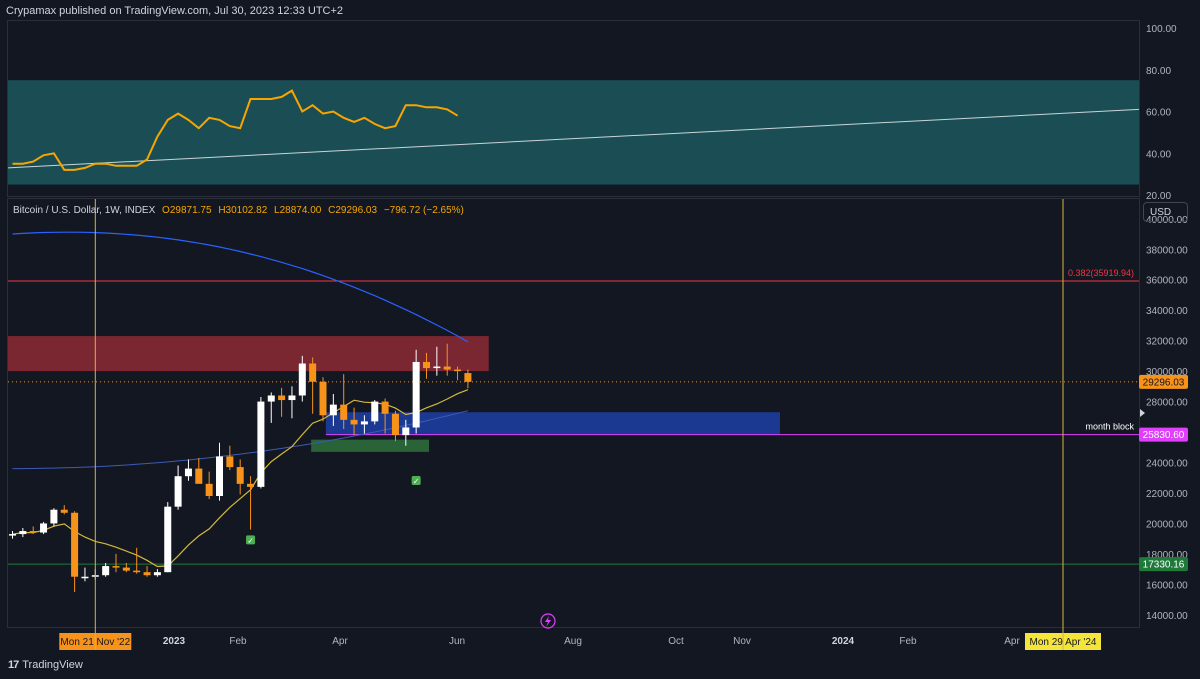  I want to click on fib-label: 0.382(35919.94), so click(1101, 273).